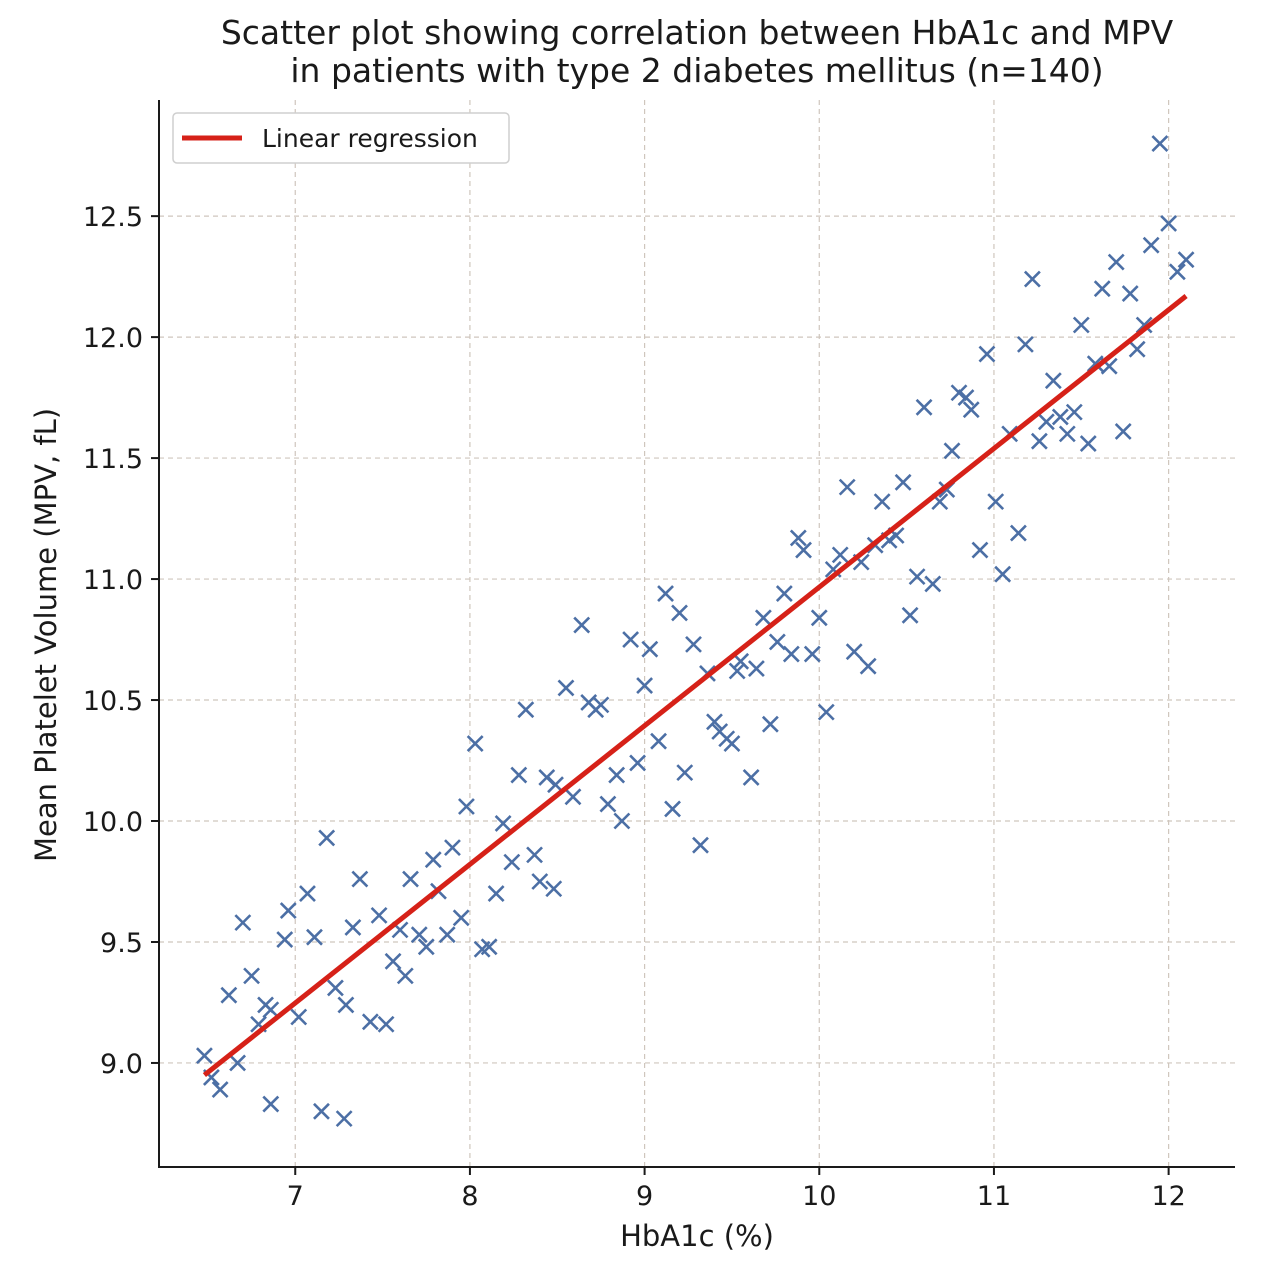  I want to click on x-tick-label: 12, so click(1168, 1196).